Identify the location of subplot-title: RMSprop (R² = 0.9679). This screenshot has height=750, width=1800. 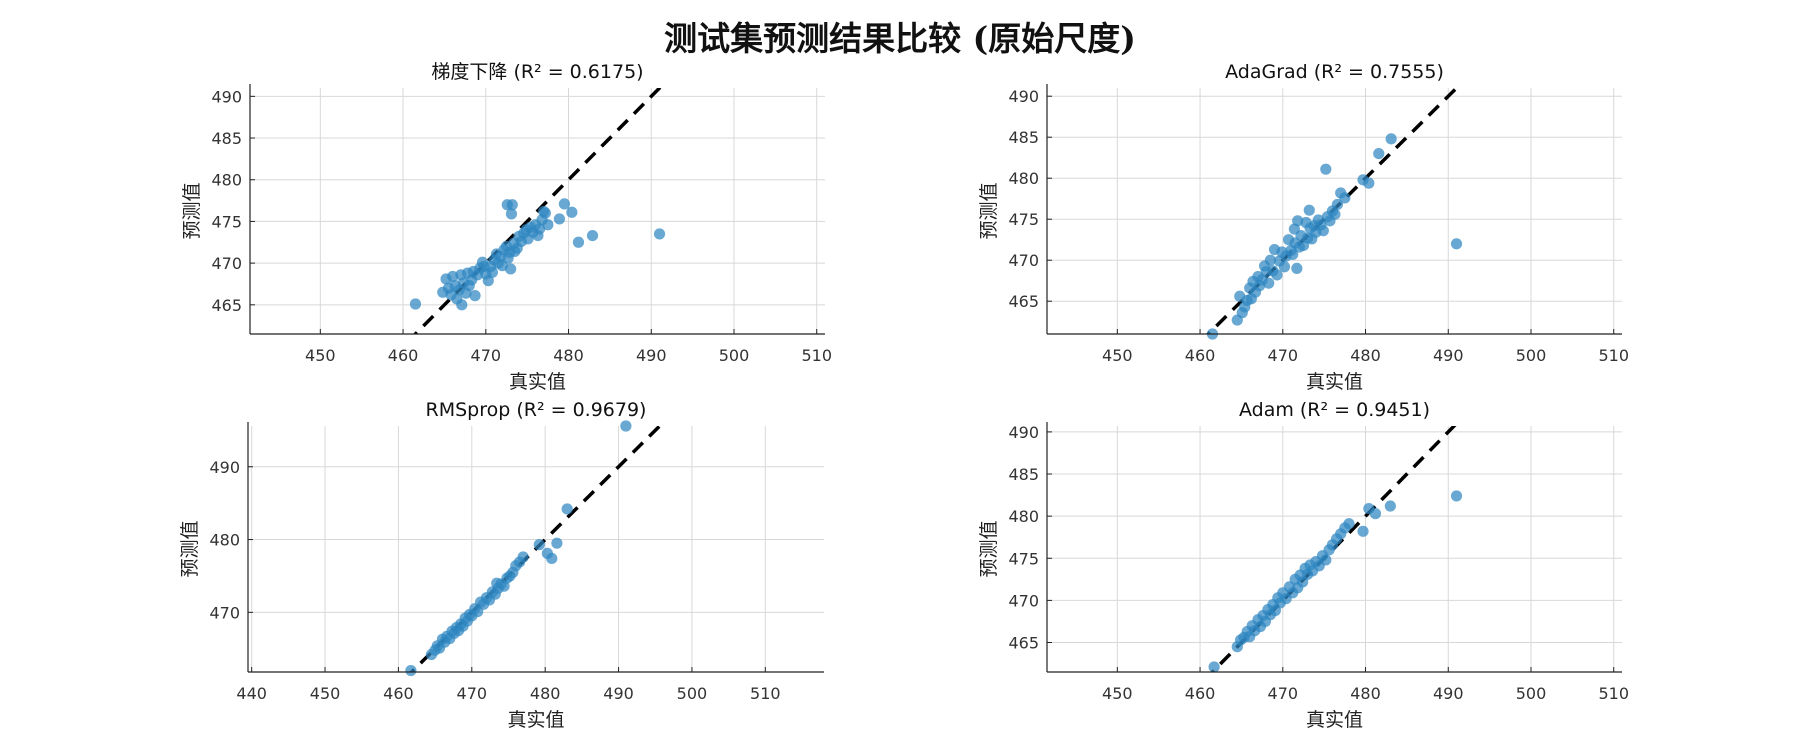
(536, 410).